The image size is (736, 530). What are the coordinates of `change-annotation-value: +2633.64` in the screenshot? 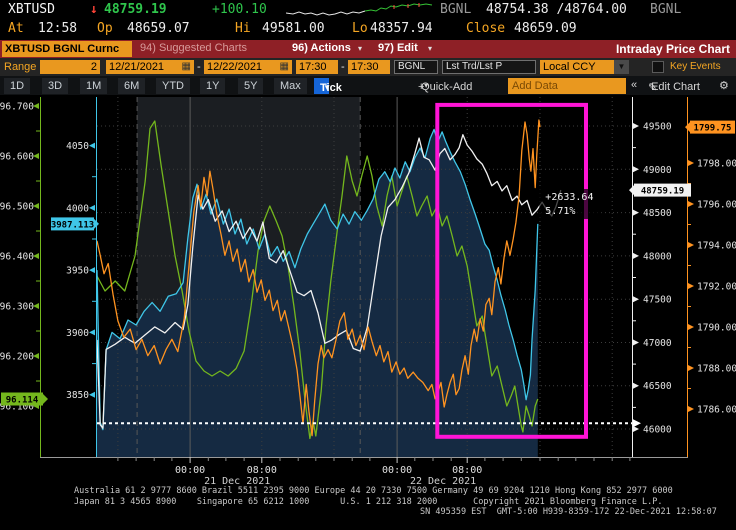 It's located at (569, 197).